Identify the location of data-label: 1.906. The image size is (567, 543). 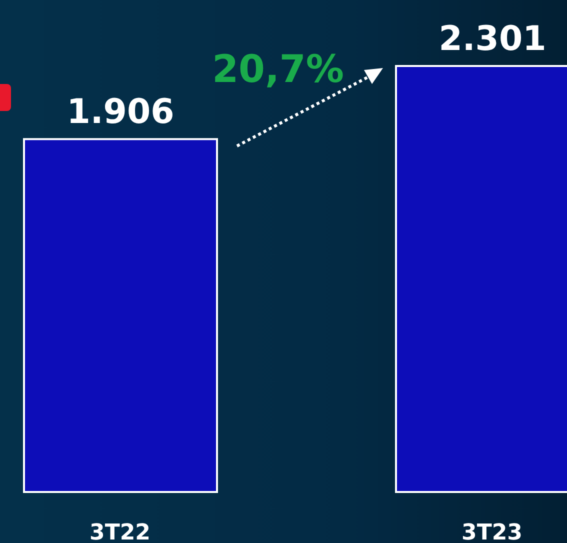
(120, 112).